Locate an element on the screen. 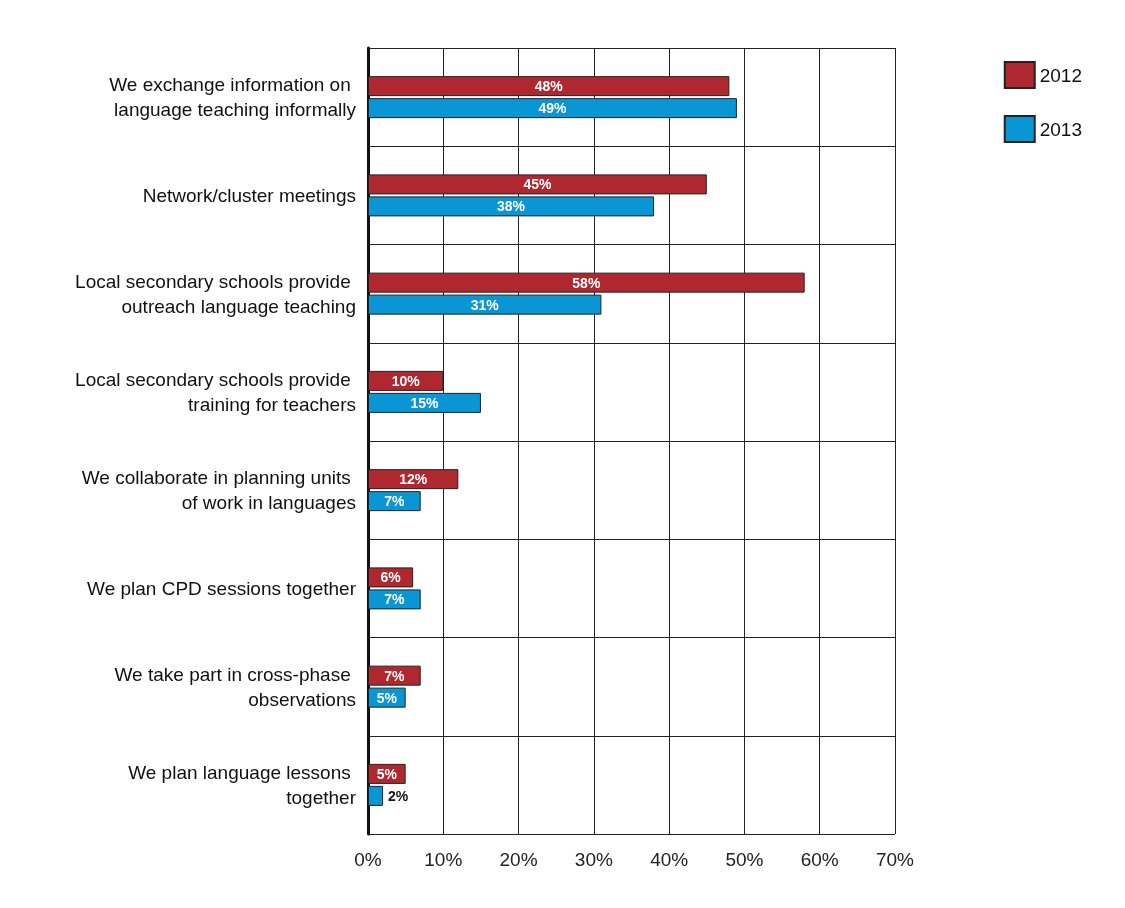  x-tick-label: 70% is located at coordinates (895, 859).